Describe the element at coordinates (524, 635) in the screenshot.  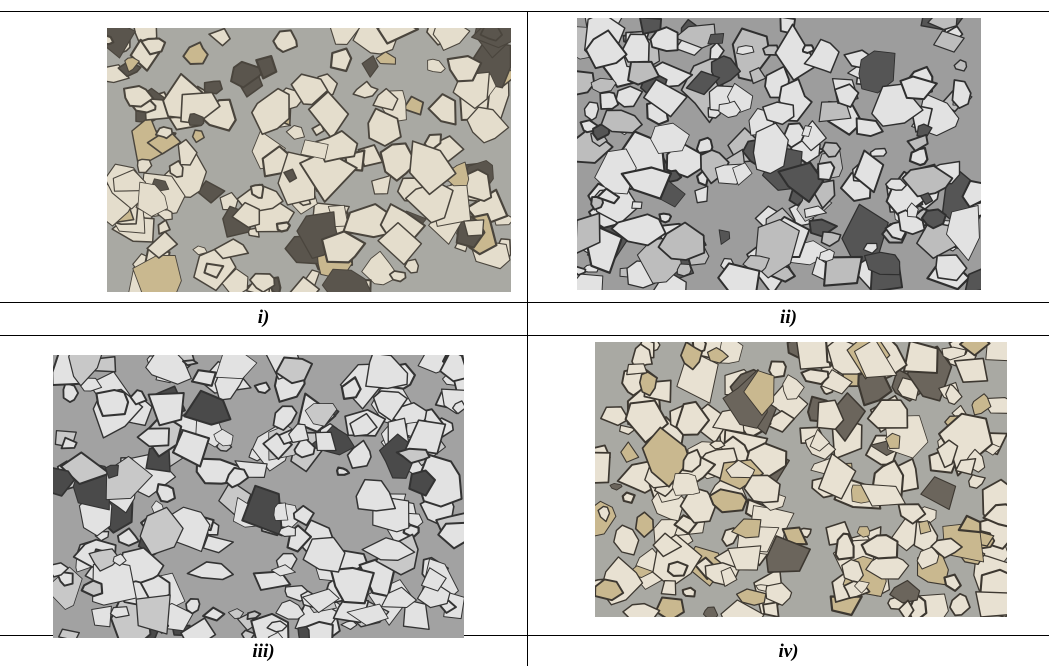
I see `table-rule-bottom` at that location.